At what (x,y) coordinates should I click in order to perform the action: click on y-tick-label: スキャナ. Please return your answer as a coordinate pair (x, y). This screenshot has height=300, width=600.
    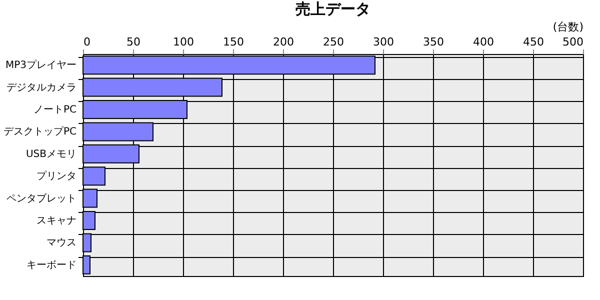
    Looking at the image, I should click on (56, 221).